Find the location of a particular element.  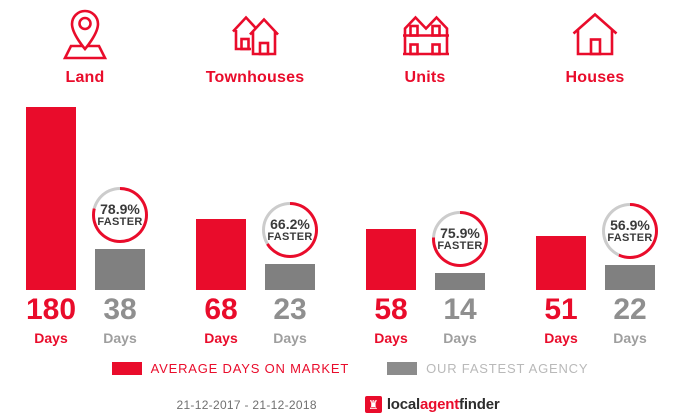

fastest-days-number: 38 is located at coordinates (120, 309).